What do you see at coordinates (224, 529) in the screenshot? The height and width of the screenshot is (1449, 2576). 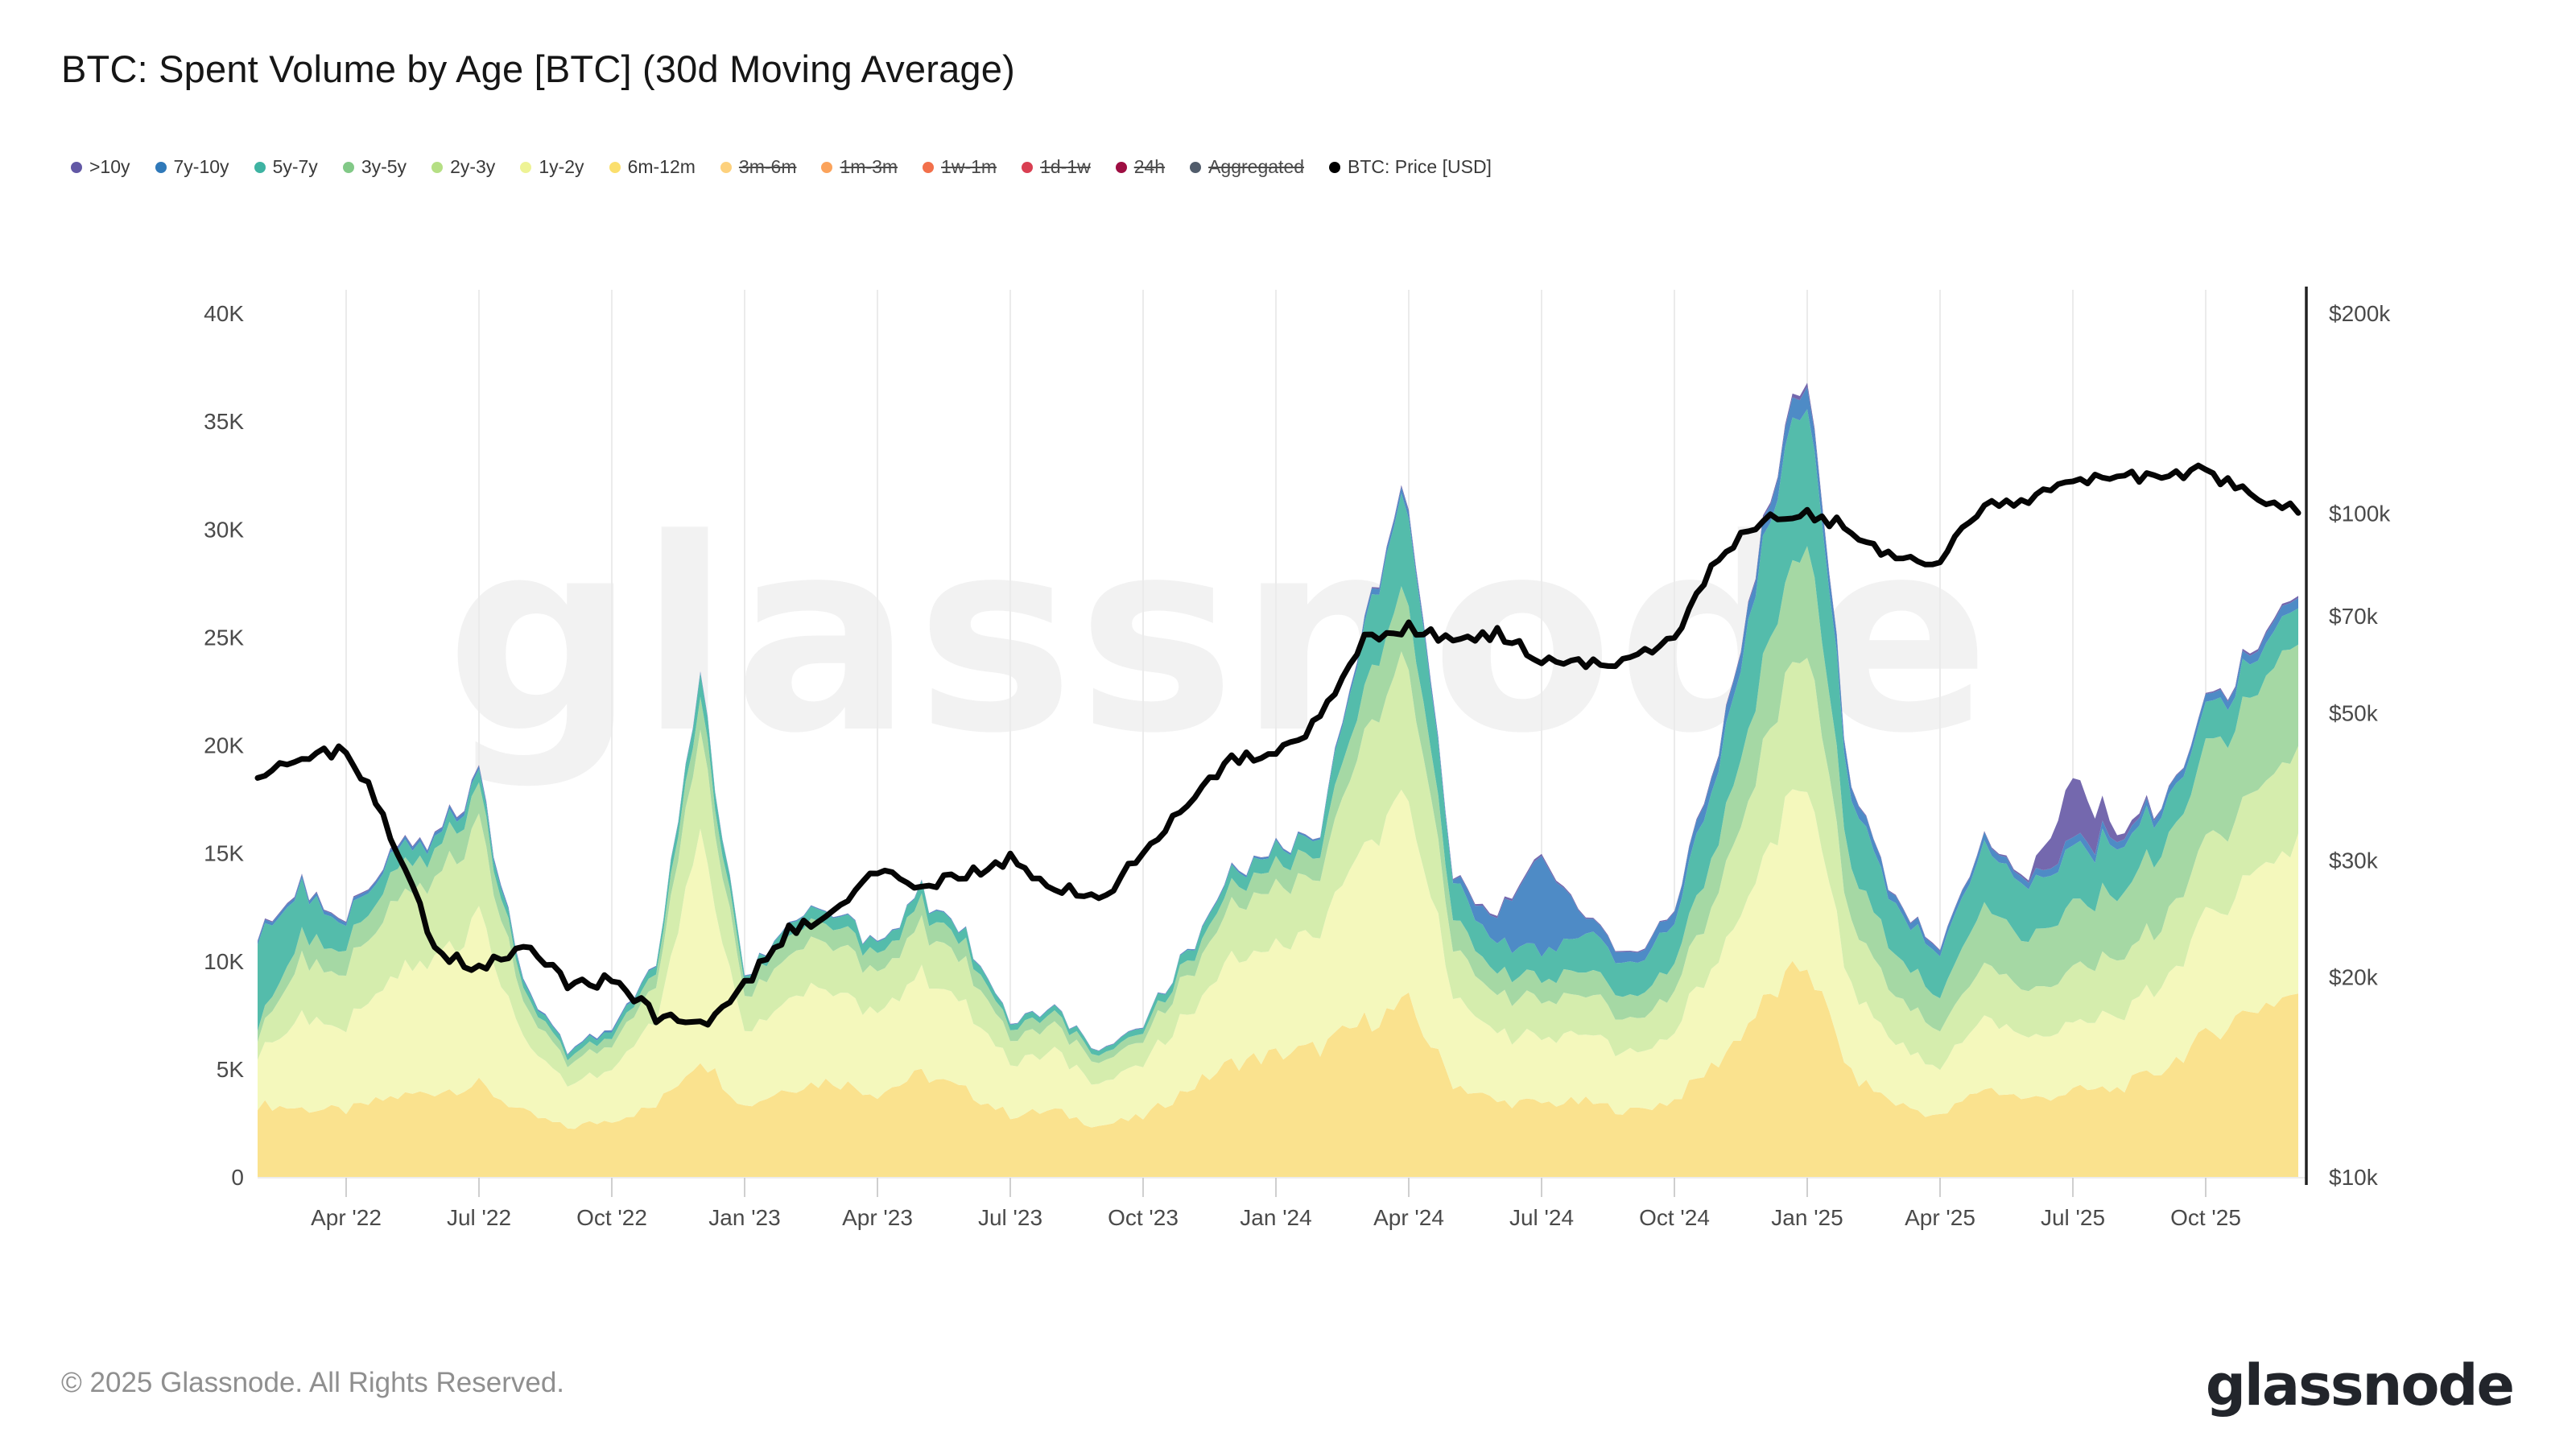 I see `left-axis-label-30k: 30K` at bounding box center [224, 529].